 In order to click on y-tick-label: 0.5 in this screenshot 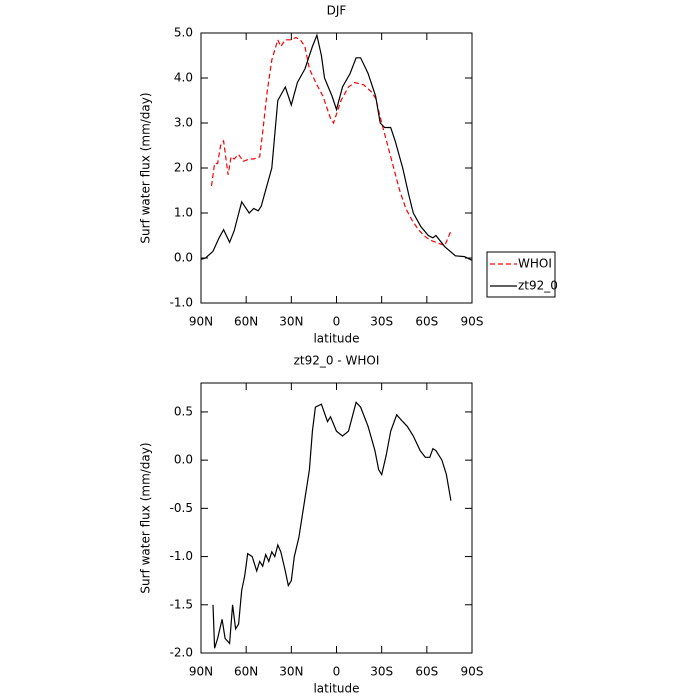, I will do `click(183, 411)`.